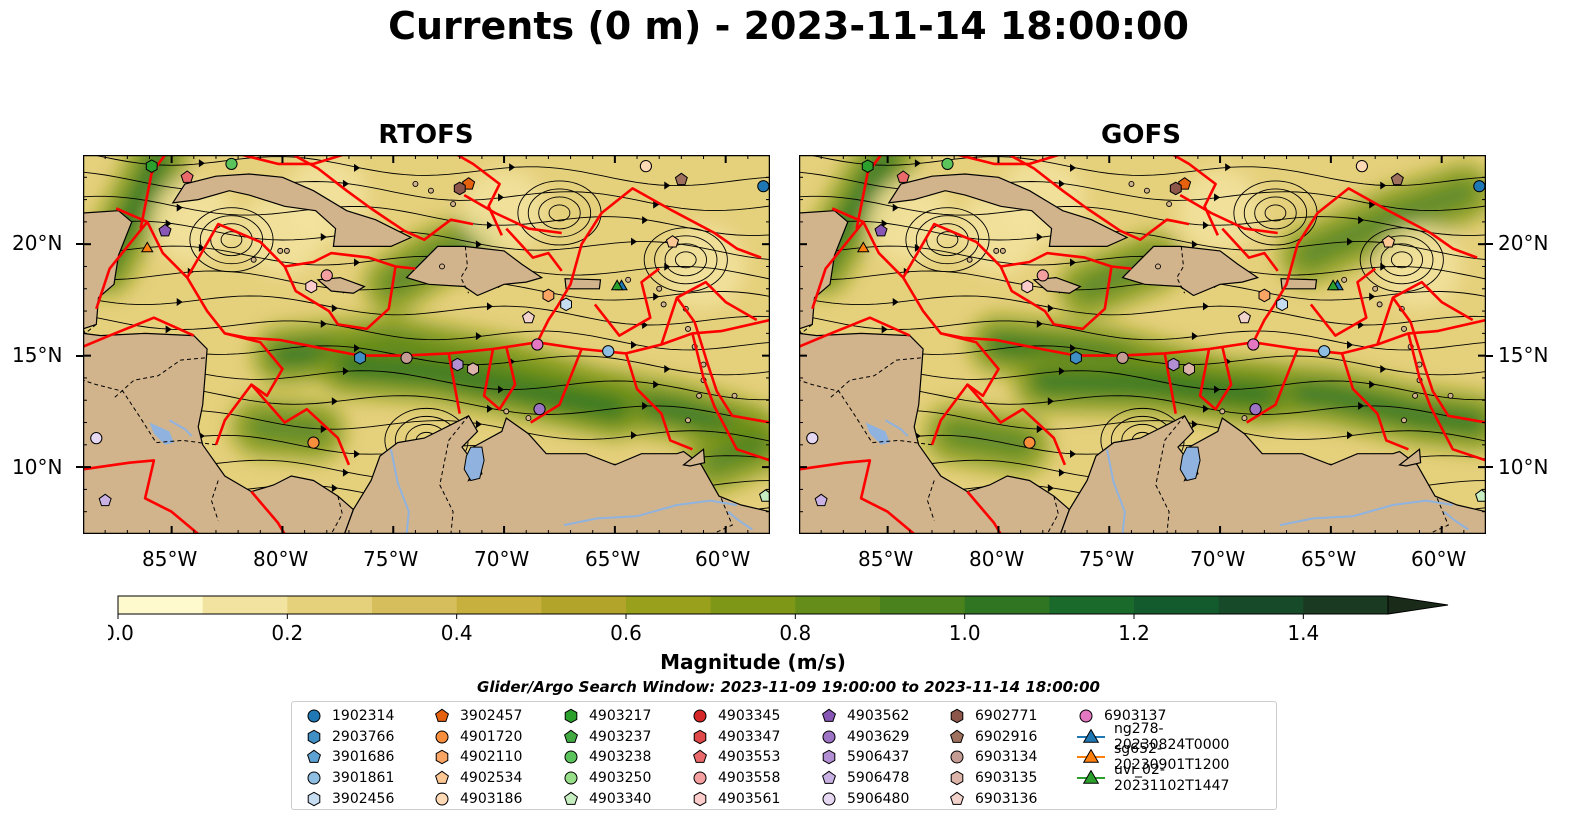 This screenshot has width=1577, height=827. Describe the element at coordinates (477, 737) in the screenshot. I see `legend-item: 4901720` at that location.